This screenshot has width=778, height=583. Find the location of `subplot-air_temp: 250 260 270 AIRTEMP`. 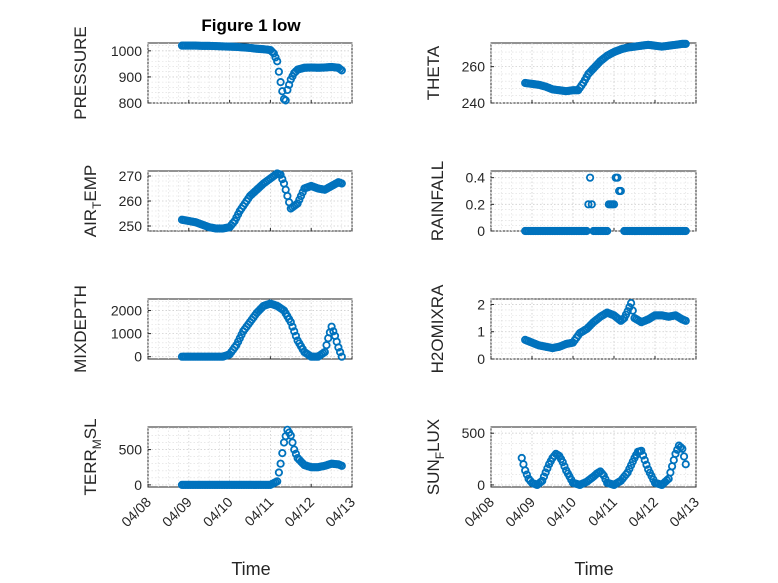

subplot-air_temp: 250 260 270 AIRTEMP is located at coordinates (217, 201).